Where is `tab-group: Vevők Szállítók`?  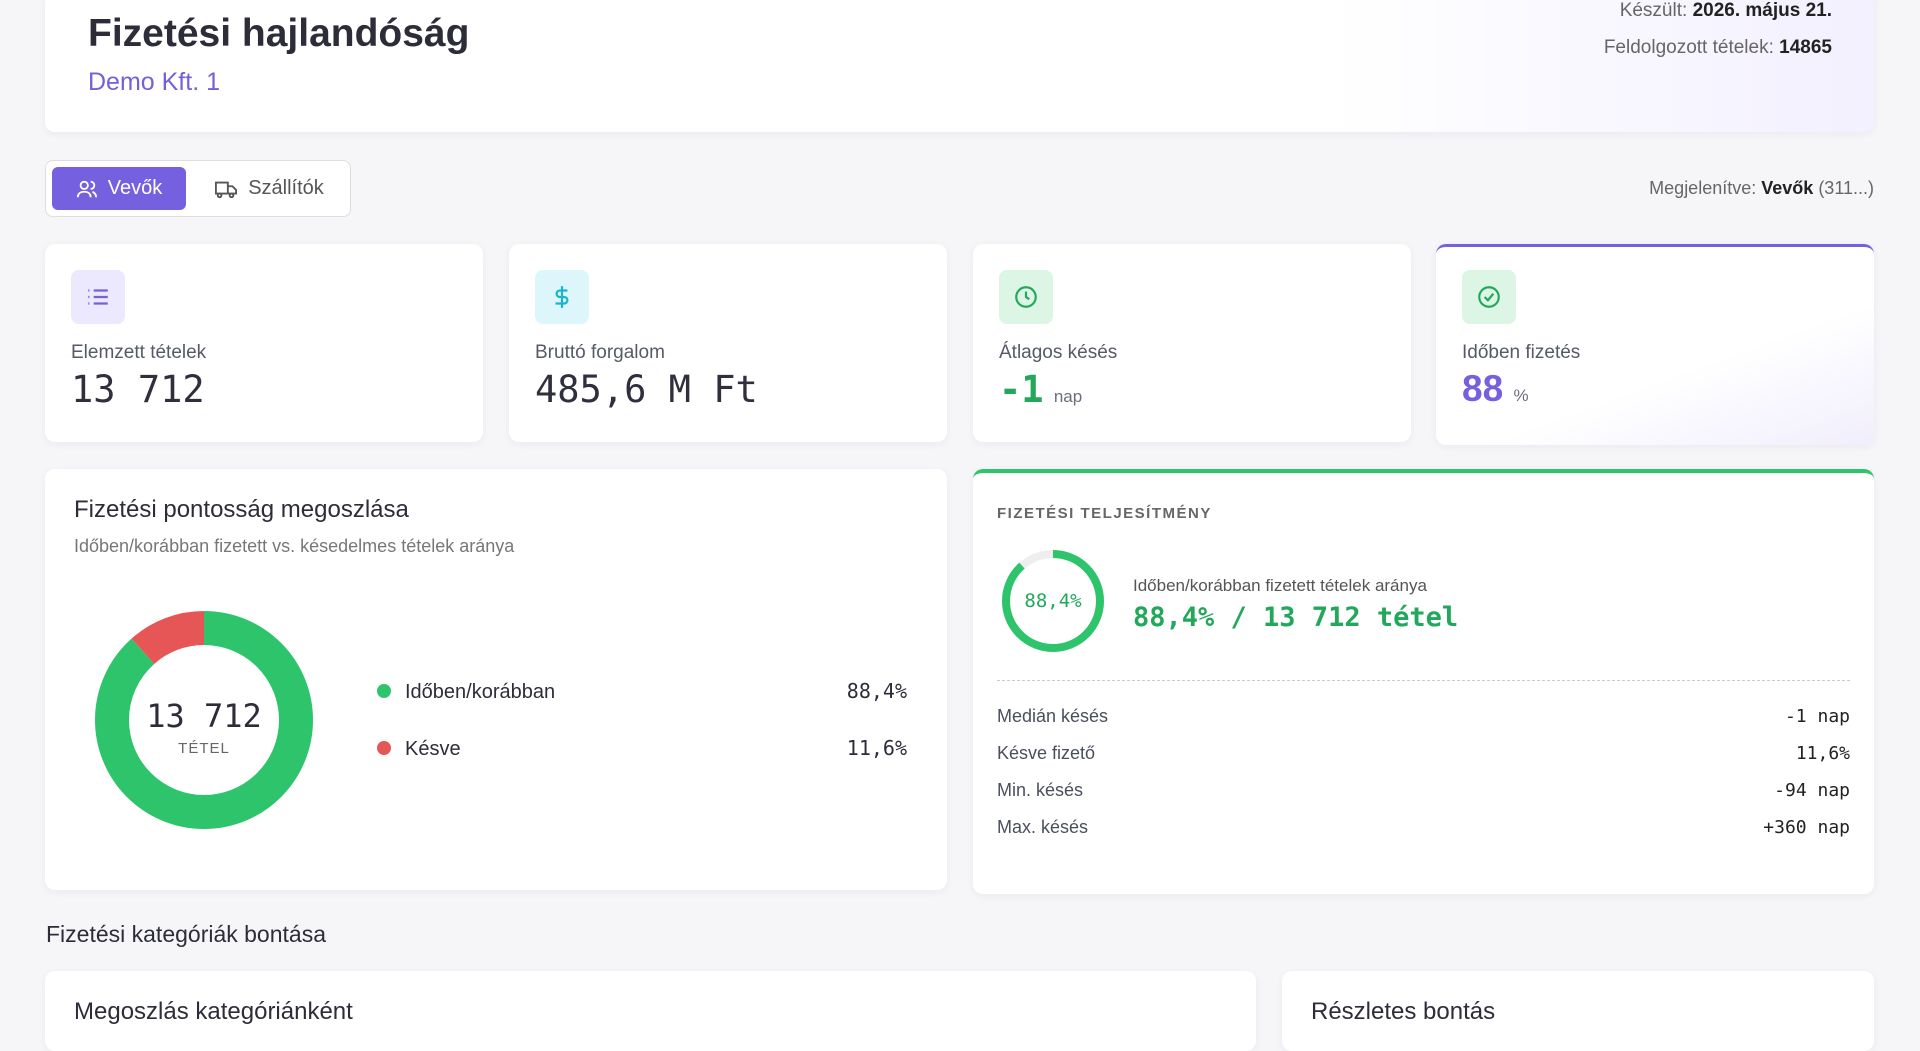
tab-group: Vevők Szállítók is located at coordinates (198, 188).